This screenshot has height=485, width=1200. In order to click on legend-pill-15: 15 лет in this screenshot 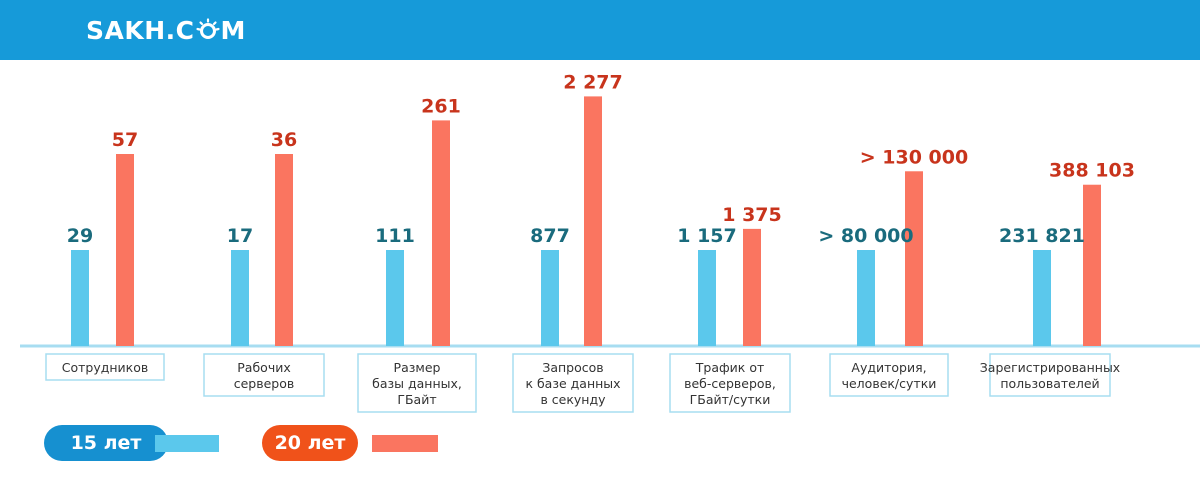, I will do `click(106, 443)`.